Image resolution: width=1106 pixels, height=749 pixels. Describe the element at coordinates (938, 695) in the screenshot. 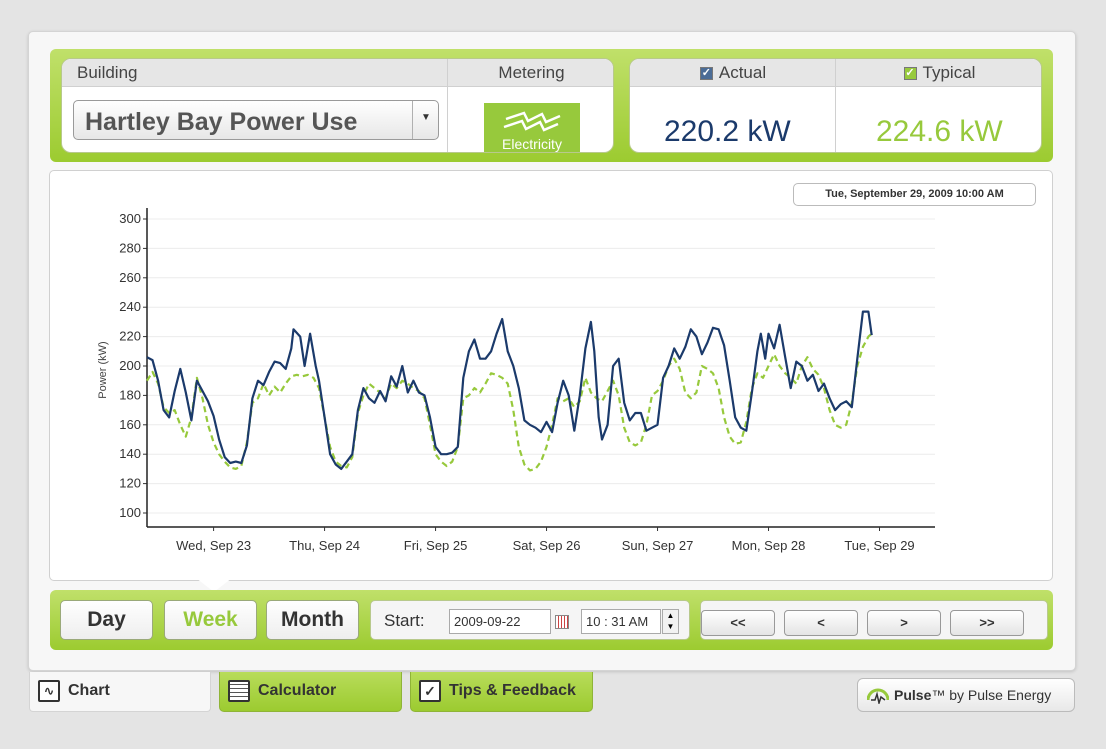

I see `pulse-trademark: ™` at that location.